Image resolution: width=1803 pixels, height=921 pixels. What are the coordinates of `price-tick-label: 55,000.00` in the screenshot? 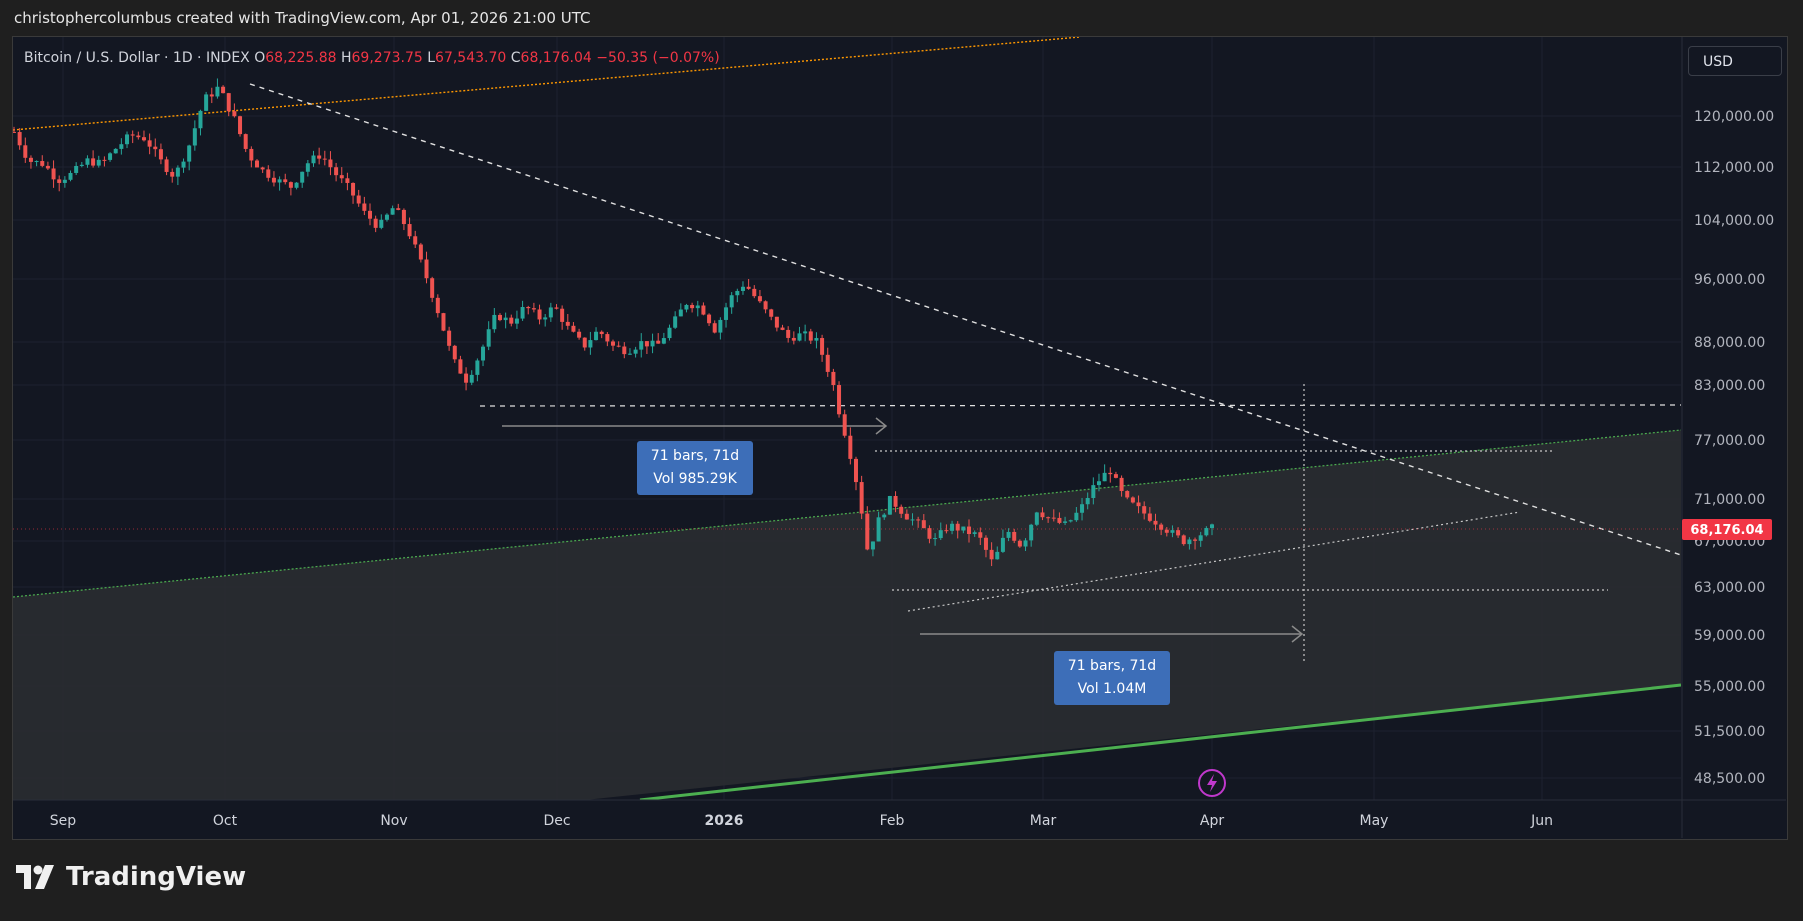 It's located at (1729, 687).